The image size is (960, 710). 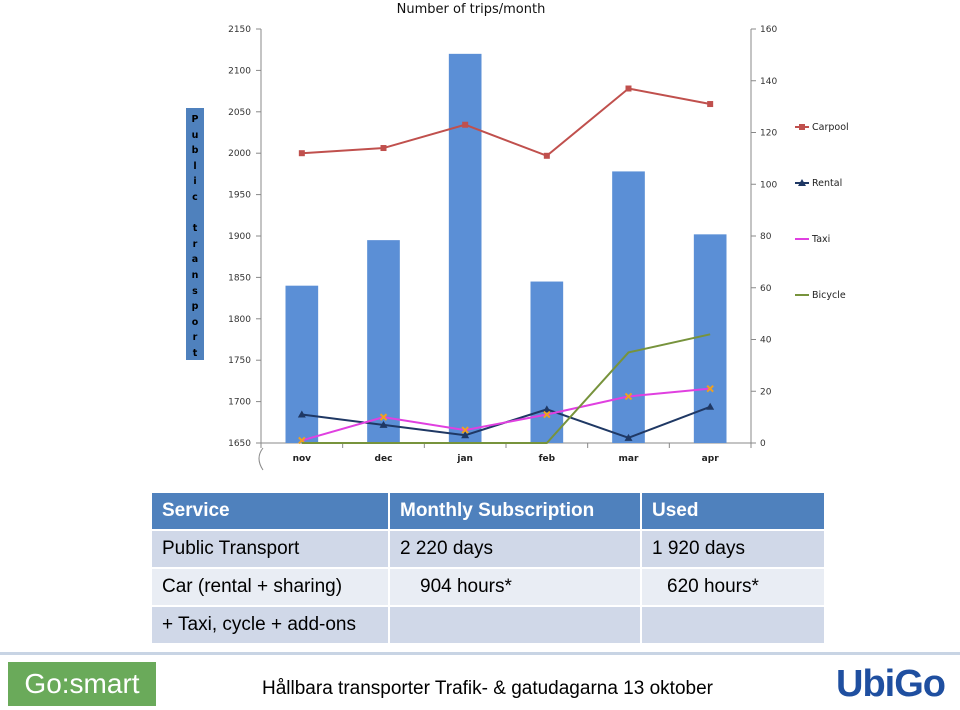 What do you see at coordinates (515, 587) in the screenshot?
I see `table-cell: 904 hours*` at bounding box center [515, 587].